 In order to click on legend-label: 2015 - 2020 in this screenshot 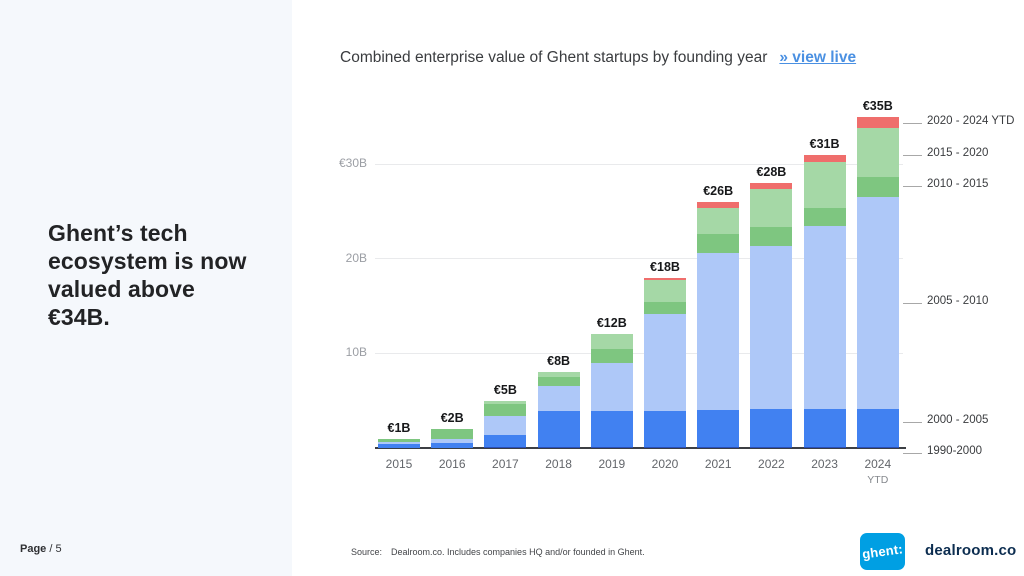, I will do `click(958, 153)`.